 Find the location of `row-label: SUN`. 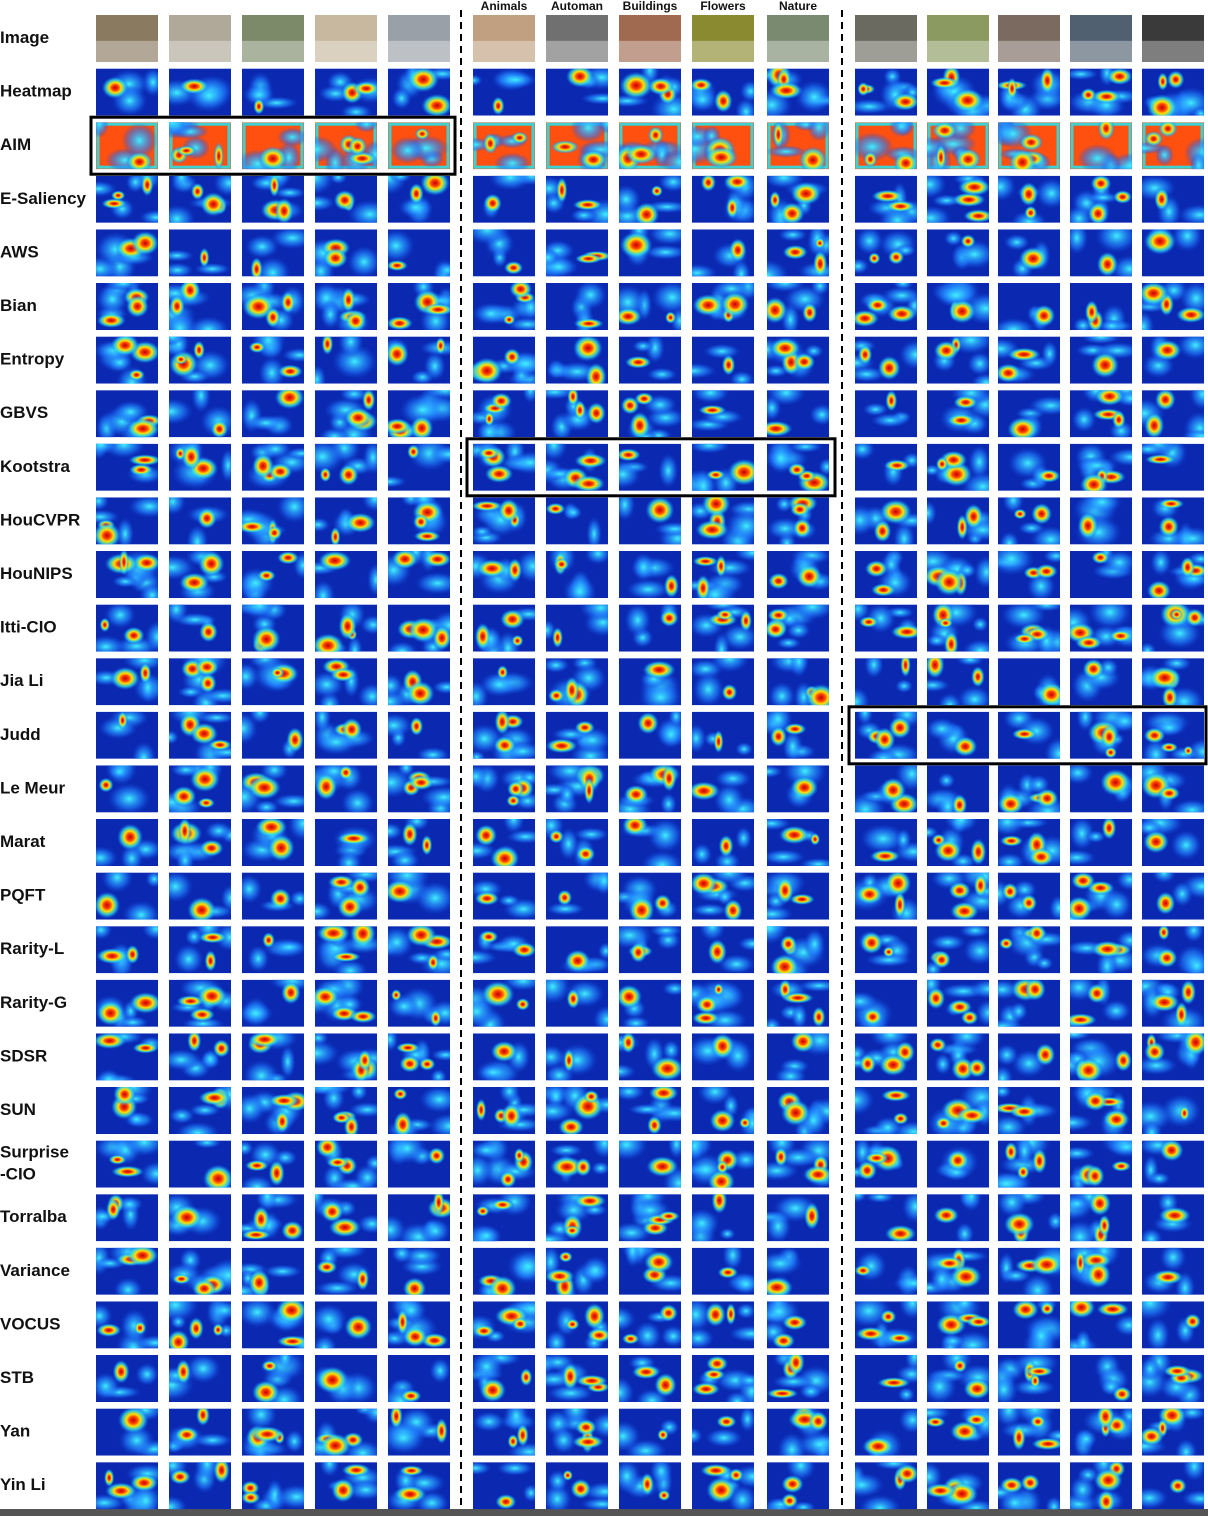

row-label: SUN is located at coordinates (18, 1109).